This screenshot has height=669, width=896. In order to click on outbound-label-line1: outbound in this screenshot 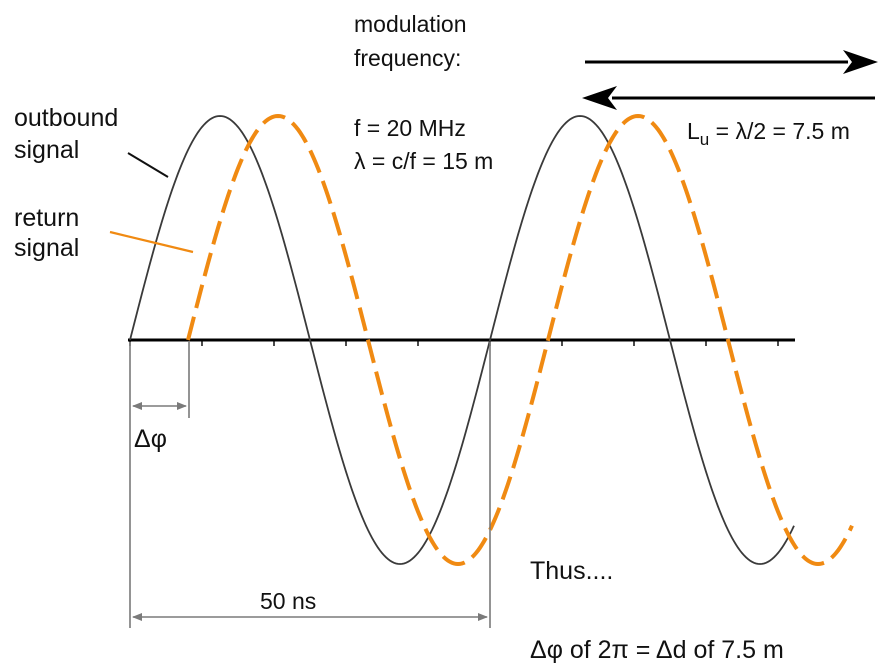, I will do `click(66, 118)`.